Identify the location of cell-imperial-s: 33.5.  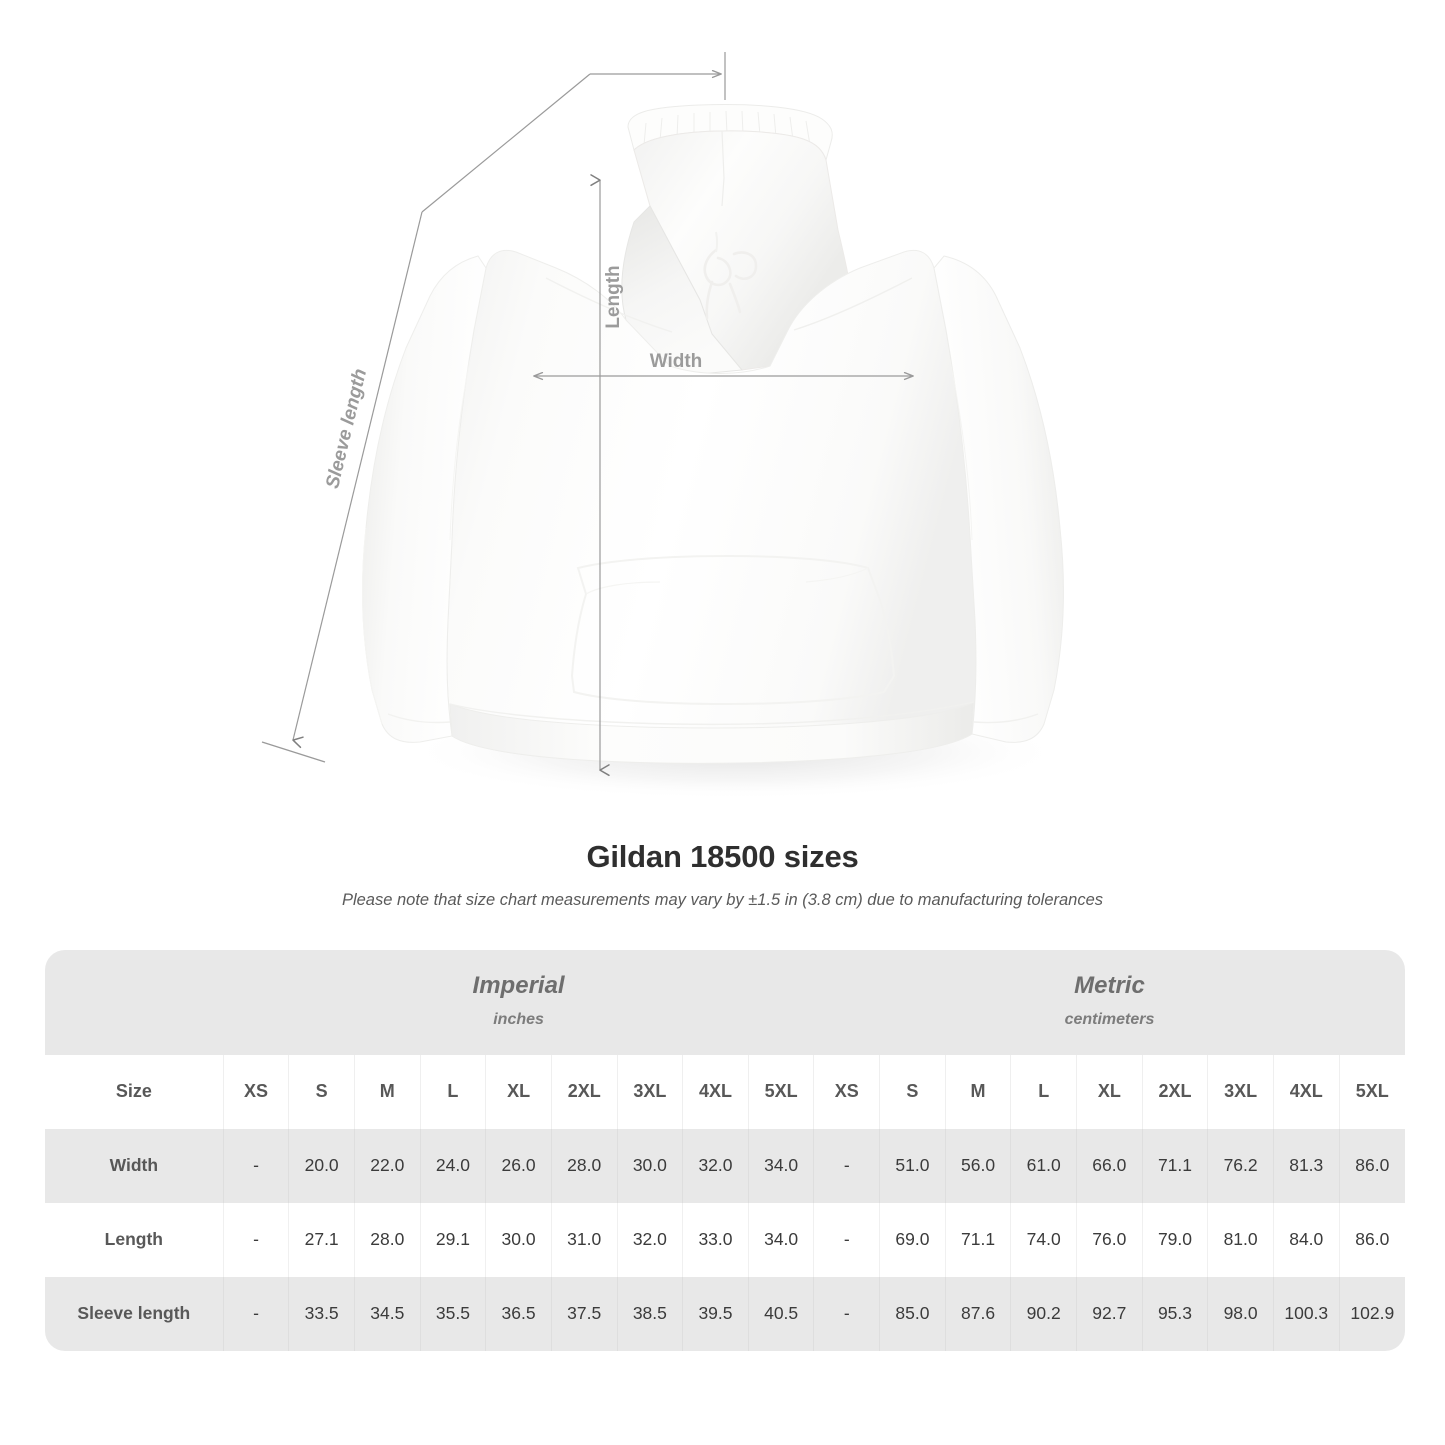
(321, 1313).